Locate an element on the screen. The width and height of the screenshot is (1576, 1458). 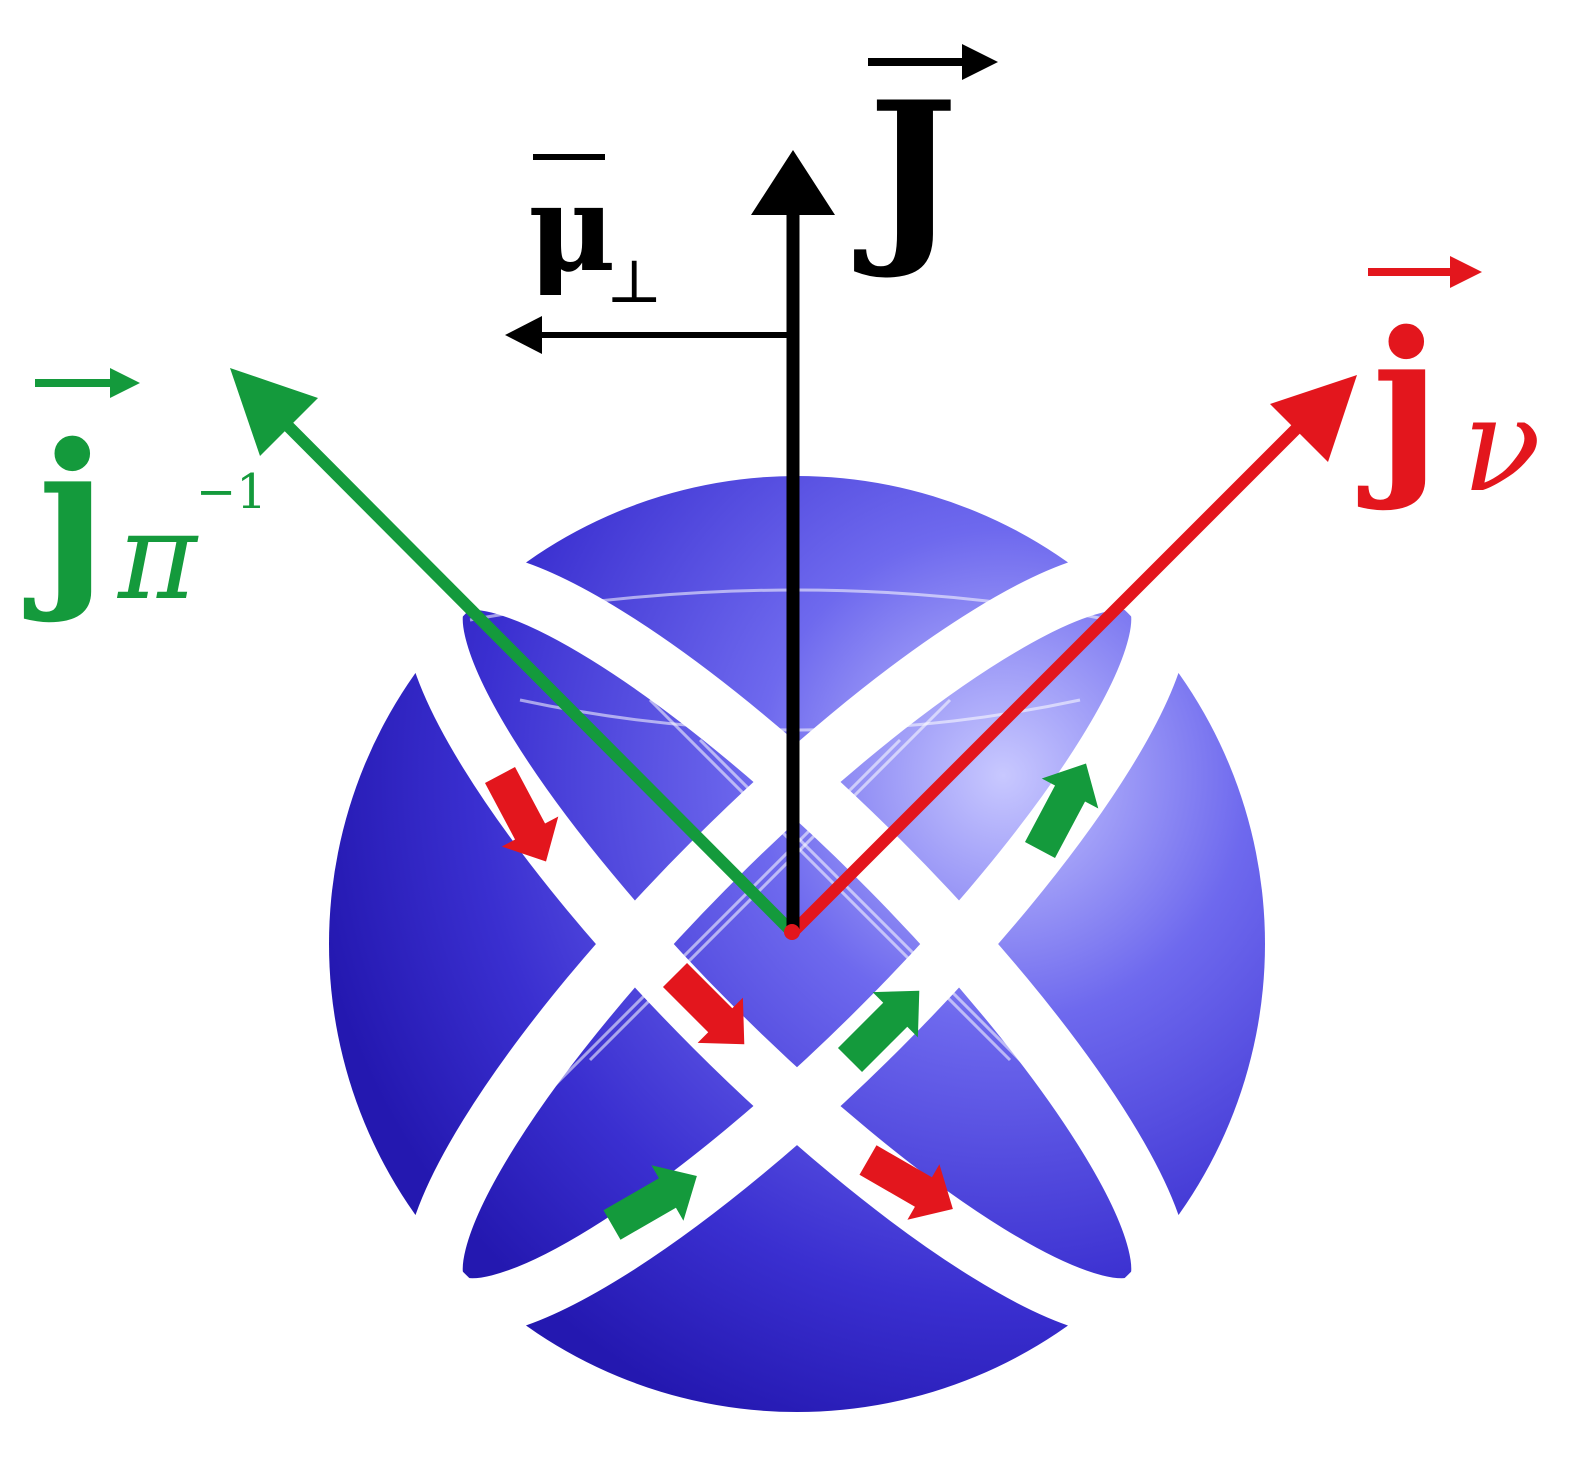
label-J-text: J is located at coordinates (906, 171).